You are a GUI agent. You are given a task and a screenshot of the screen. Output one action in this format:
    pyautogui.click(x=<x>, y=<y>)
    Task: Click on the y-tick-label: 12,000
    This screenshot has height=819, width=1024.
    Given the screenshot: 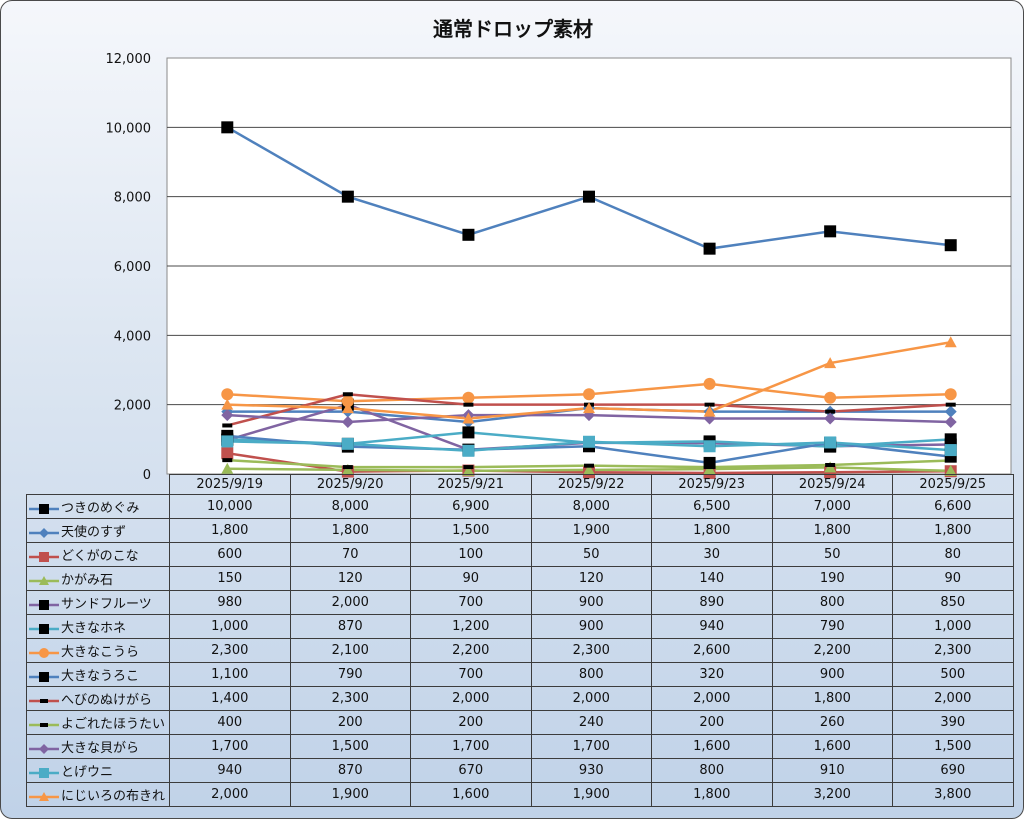 What is the action you would take?
    pyautogui.click(x=129, y=59)
    